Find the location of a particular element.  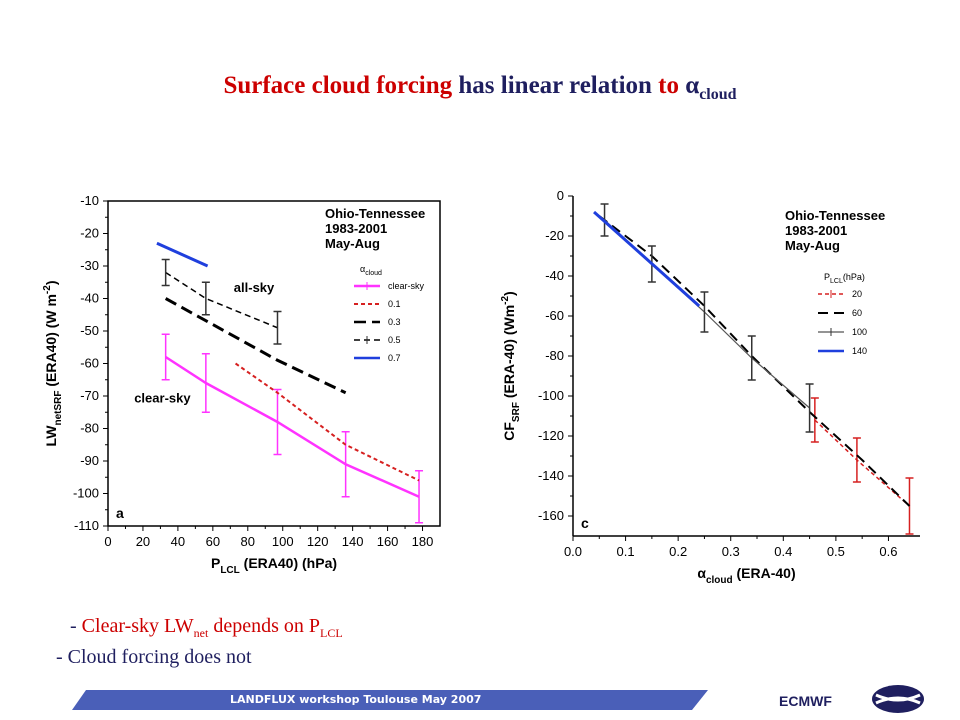

x-tick-label: 0.0 is located at coordinates (573, 551).